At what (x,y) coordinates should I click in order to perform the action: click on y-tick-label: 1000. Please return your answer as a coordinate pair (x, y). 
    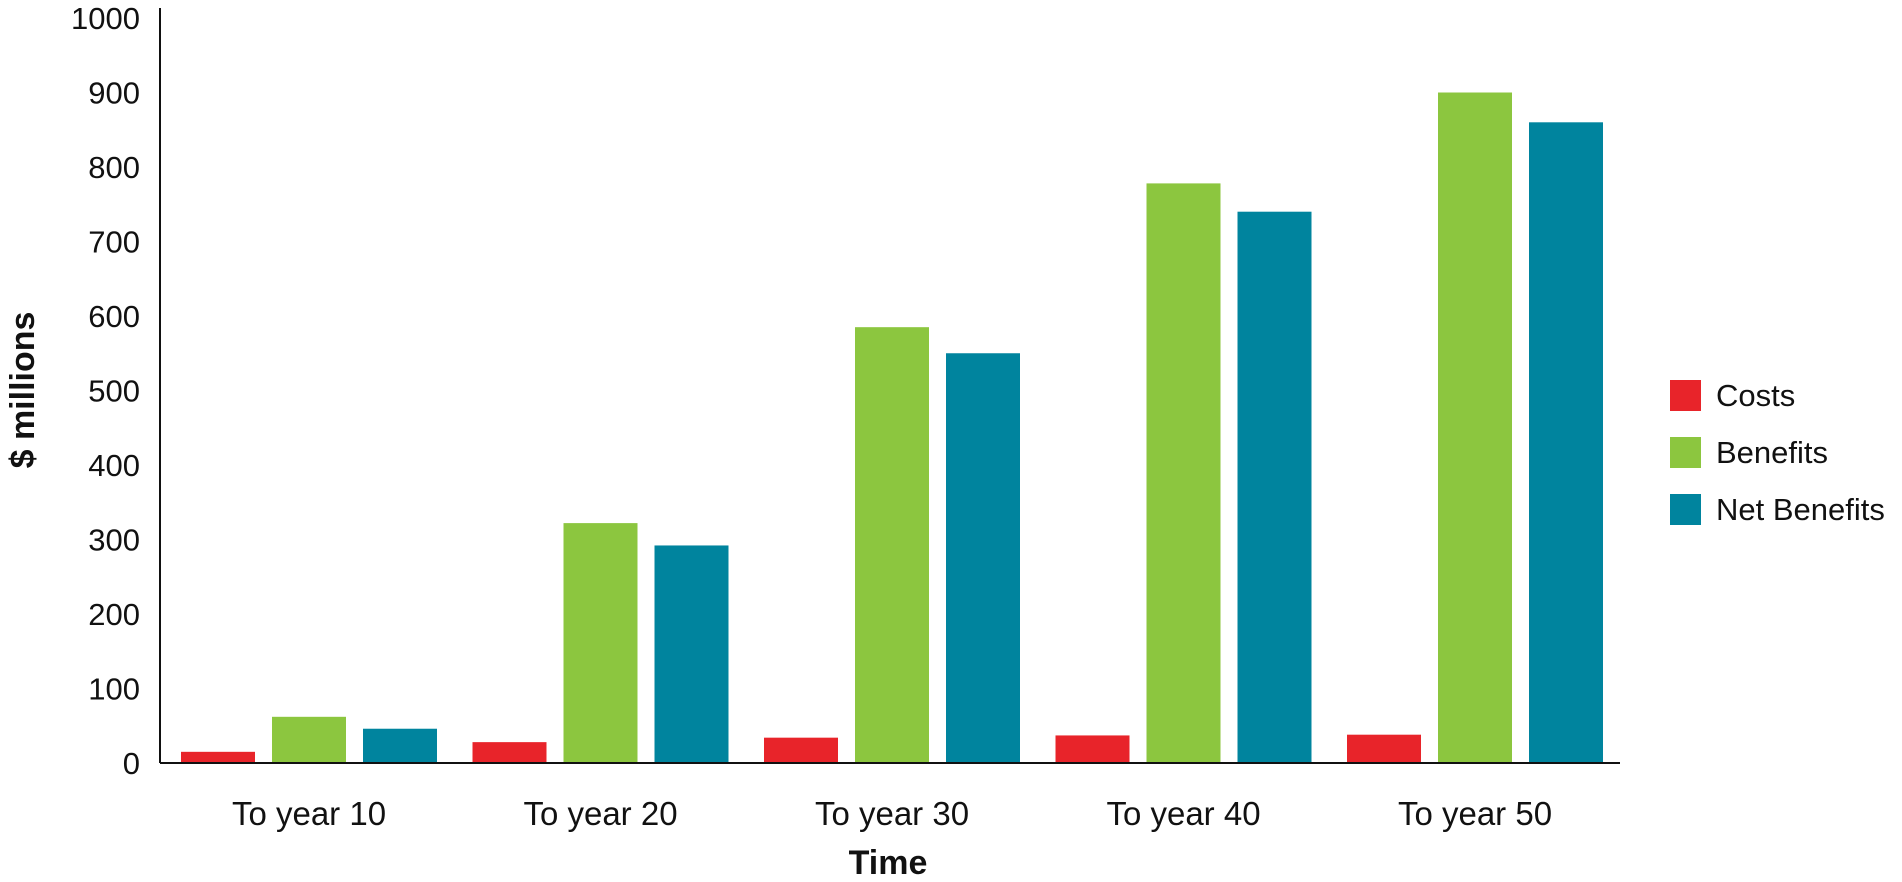
    Looking at the image, I should click on (105, 18).